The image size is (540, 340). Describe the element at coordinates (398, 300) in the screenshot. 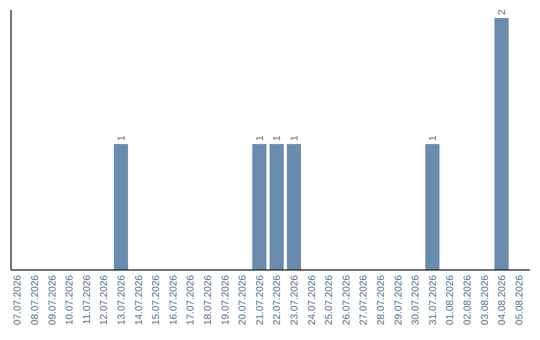

I see `x-tick-label: 29.07.2026` at that location.